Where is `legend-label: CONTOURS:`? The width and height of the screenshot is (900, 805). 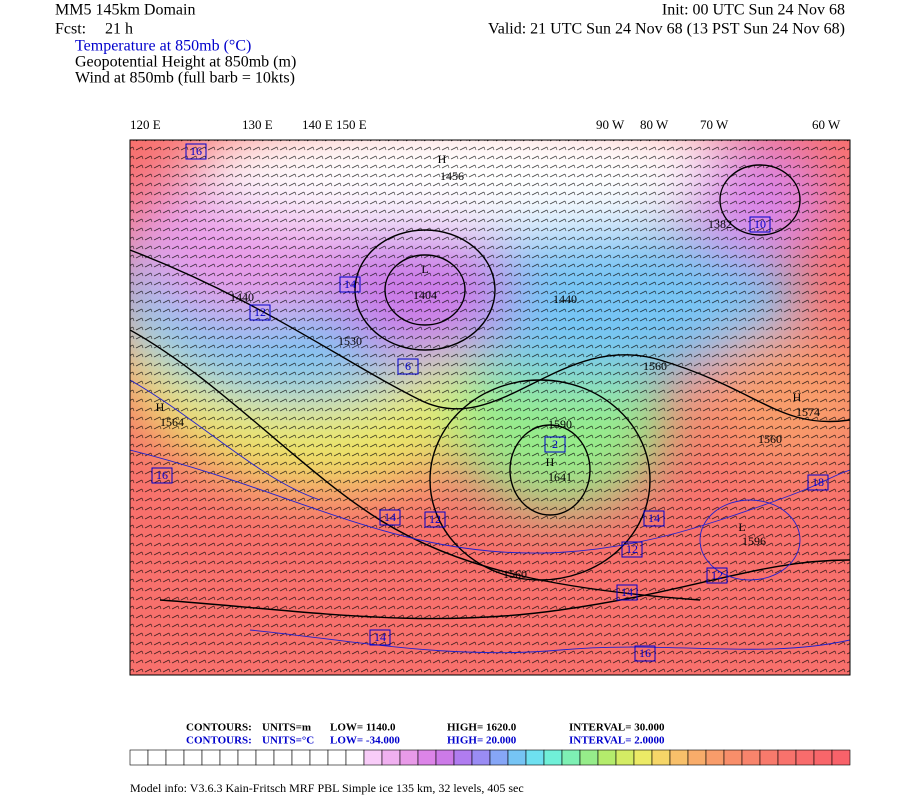
legend-label: CONTOURS: is located at coordinates (219, 728).